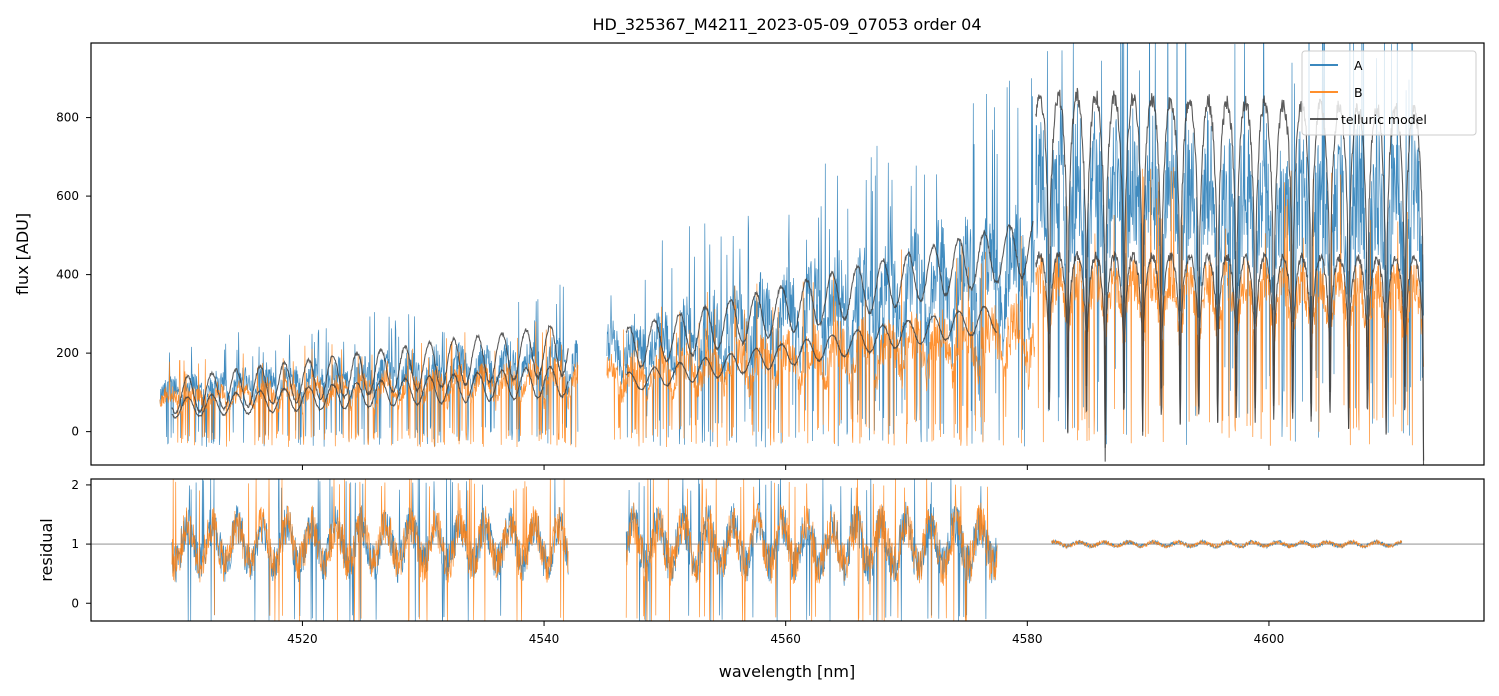 The height and width of the screenshot is (696, 1499). Describe the element at coordinates (1269, 639) in the screenshot. I see `x-tick-label-4600: 4600` at that location.